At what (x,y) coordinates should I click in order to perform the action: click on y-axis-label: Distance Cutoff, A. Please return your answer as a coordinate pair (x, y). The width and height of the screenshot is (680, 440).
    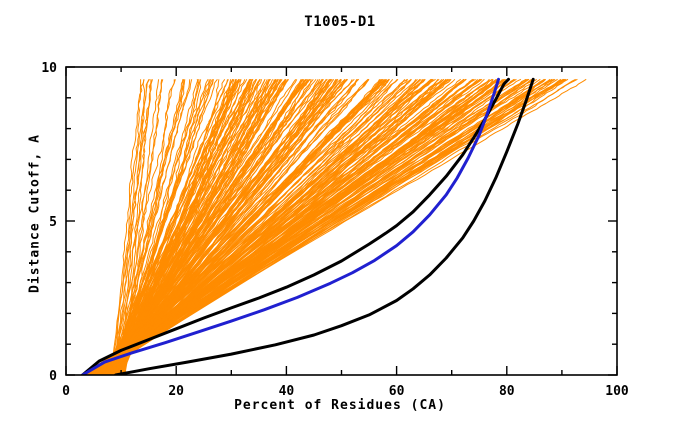
    Looking at the image, I should click on (35, 213).